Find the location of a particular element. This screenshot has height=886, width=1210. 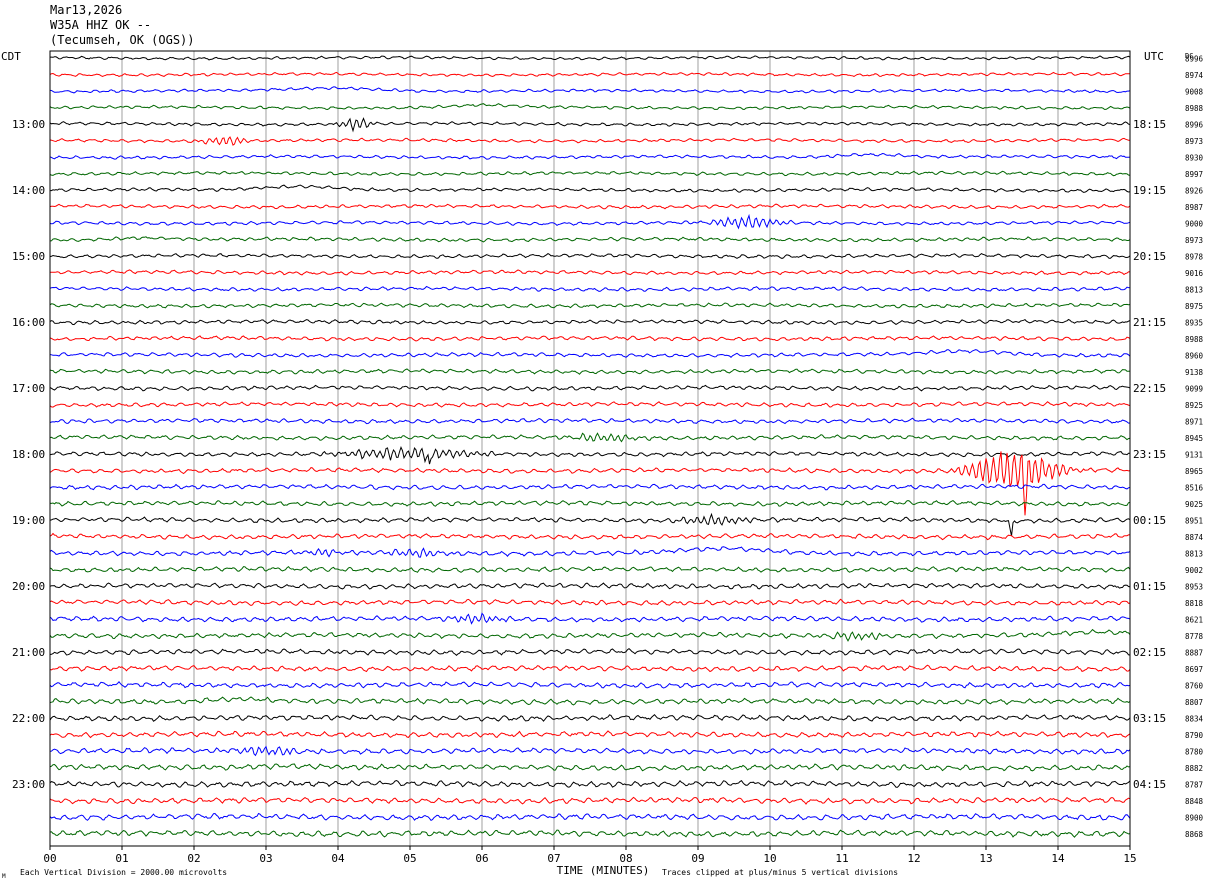

dc-offset-label: 8874 is located at coordinates (1194, 537).